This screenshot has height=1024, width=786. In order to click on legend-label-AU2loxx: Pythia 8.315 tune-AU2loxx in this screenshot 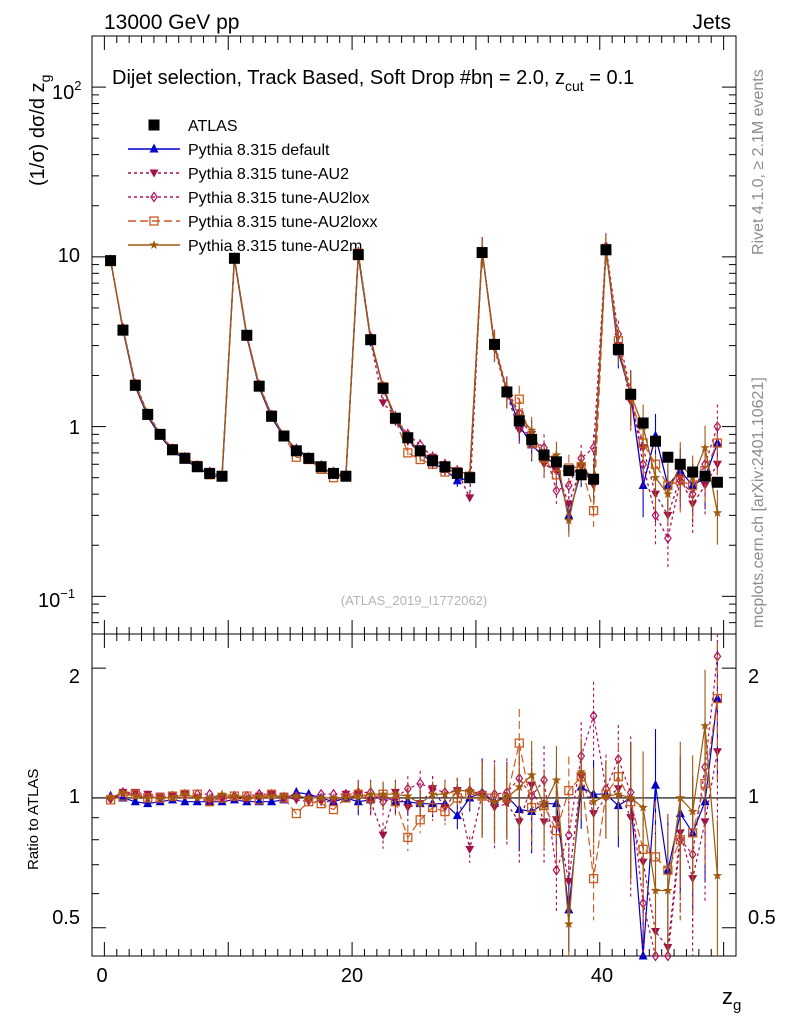, I will do `click(282, 222)`.